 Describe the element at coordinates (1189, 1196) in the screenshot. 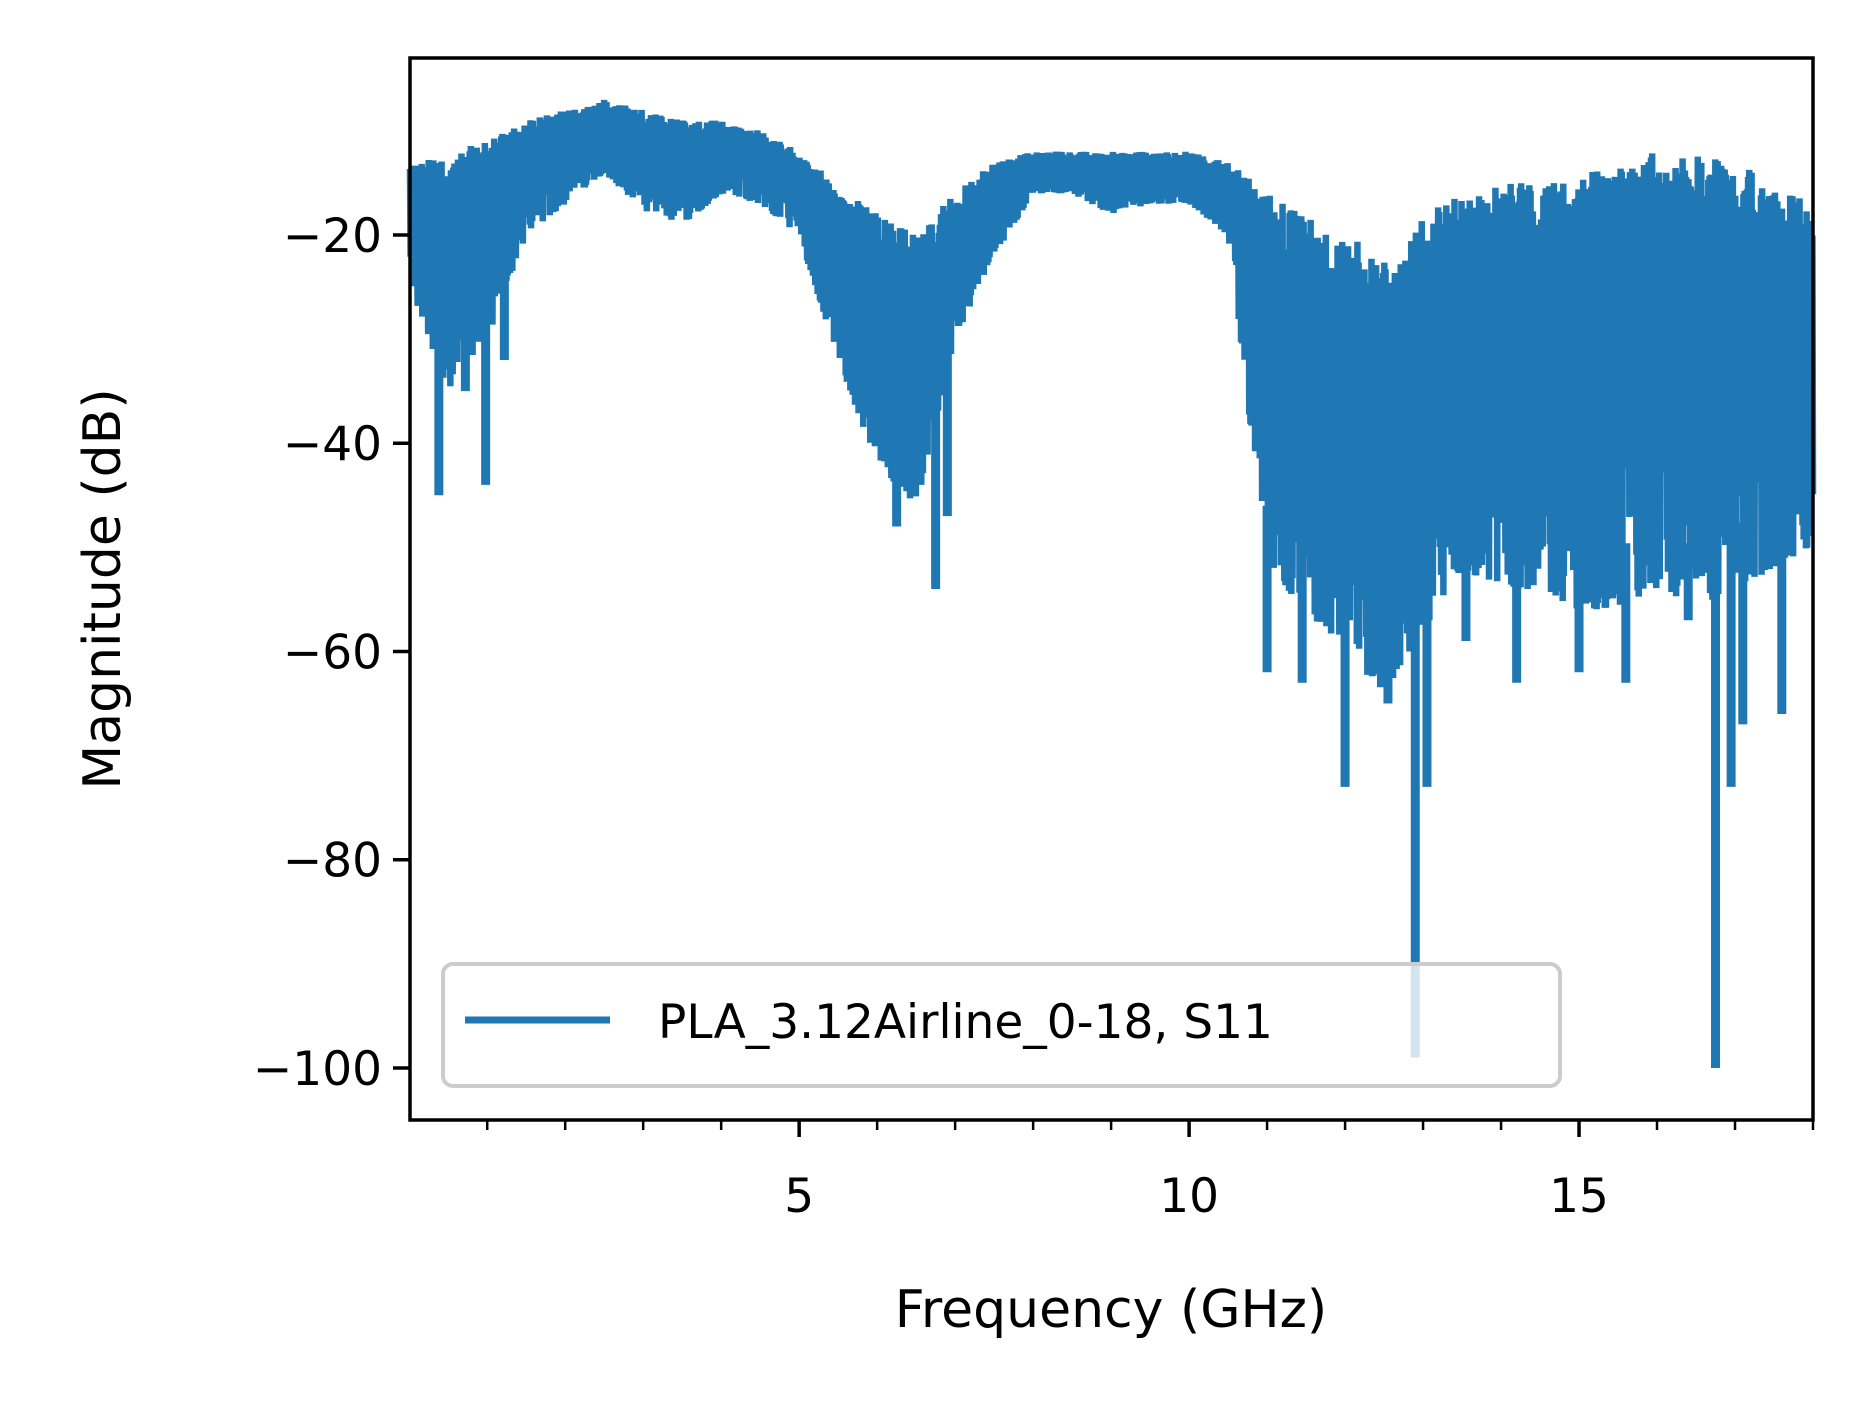

I see `x-tick-label: 10` at that location.